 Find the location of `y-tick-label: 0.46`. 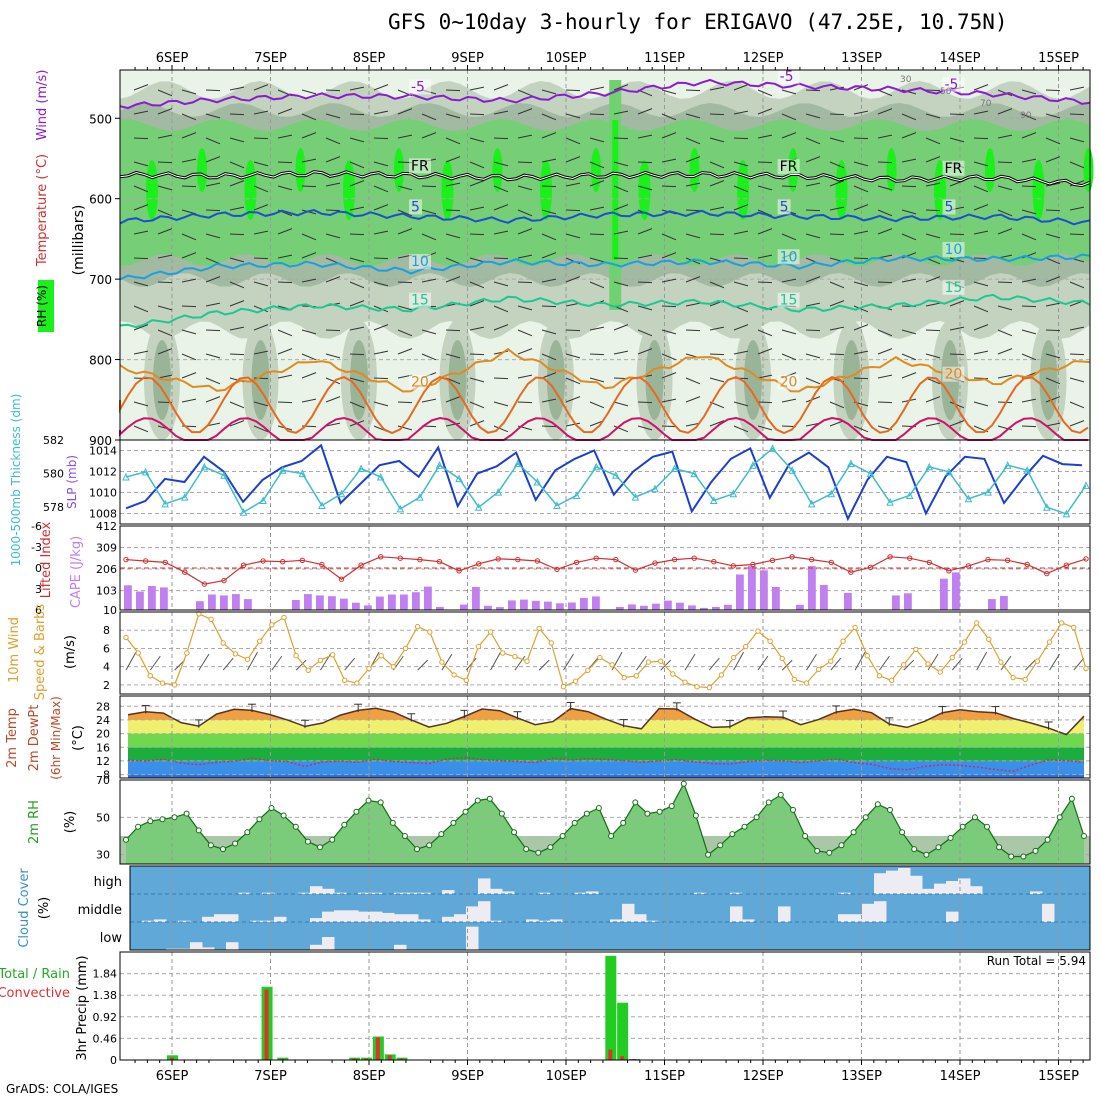

y-tick-label: 0.46 is located at coordinates (105, 1038).